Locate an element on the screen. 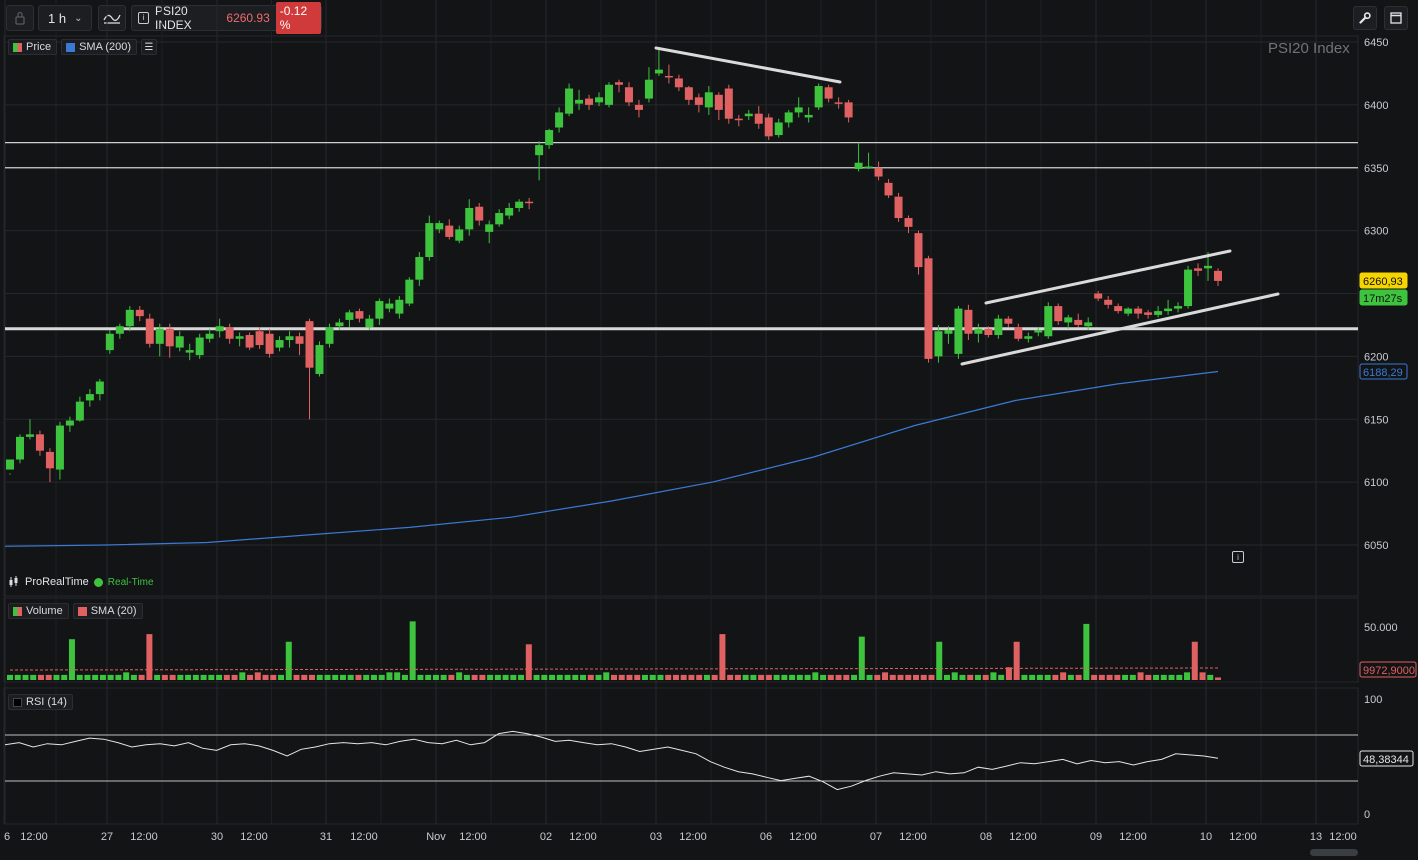 The height and width of the screenshot is (860, 1418). symbol-change-badge: -0.12 % is located at coordinates (298, 18).